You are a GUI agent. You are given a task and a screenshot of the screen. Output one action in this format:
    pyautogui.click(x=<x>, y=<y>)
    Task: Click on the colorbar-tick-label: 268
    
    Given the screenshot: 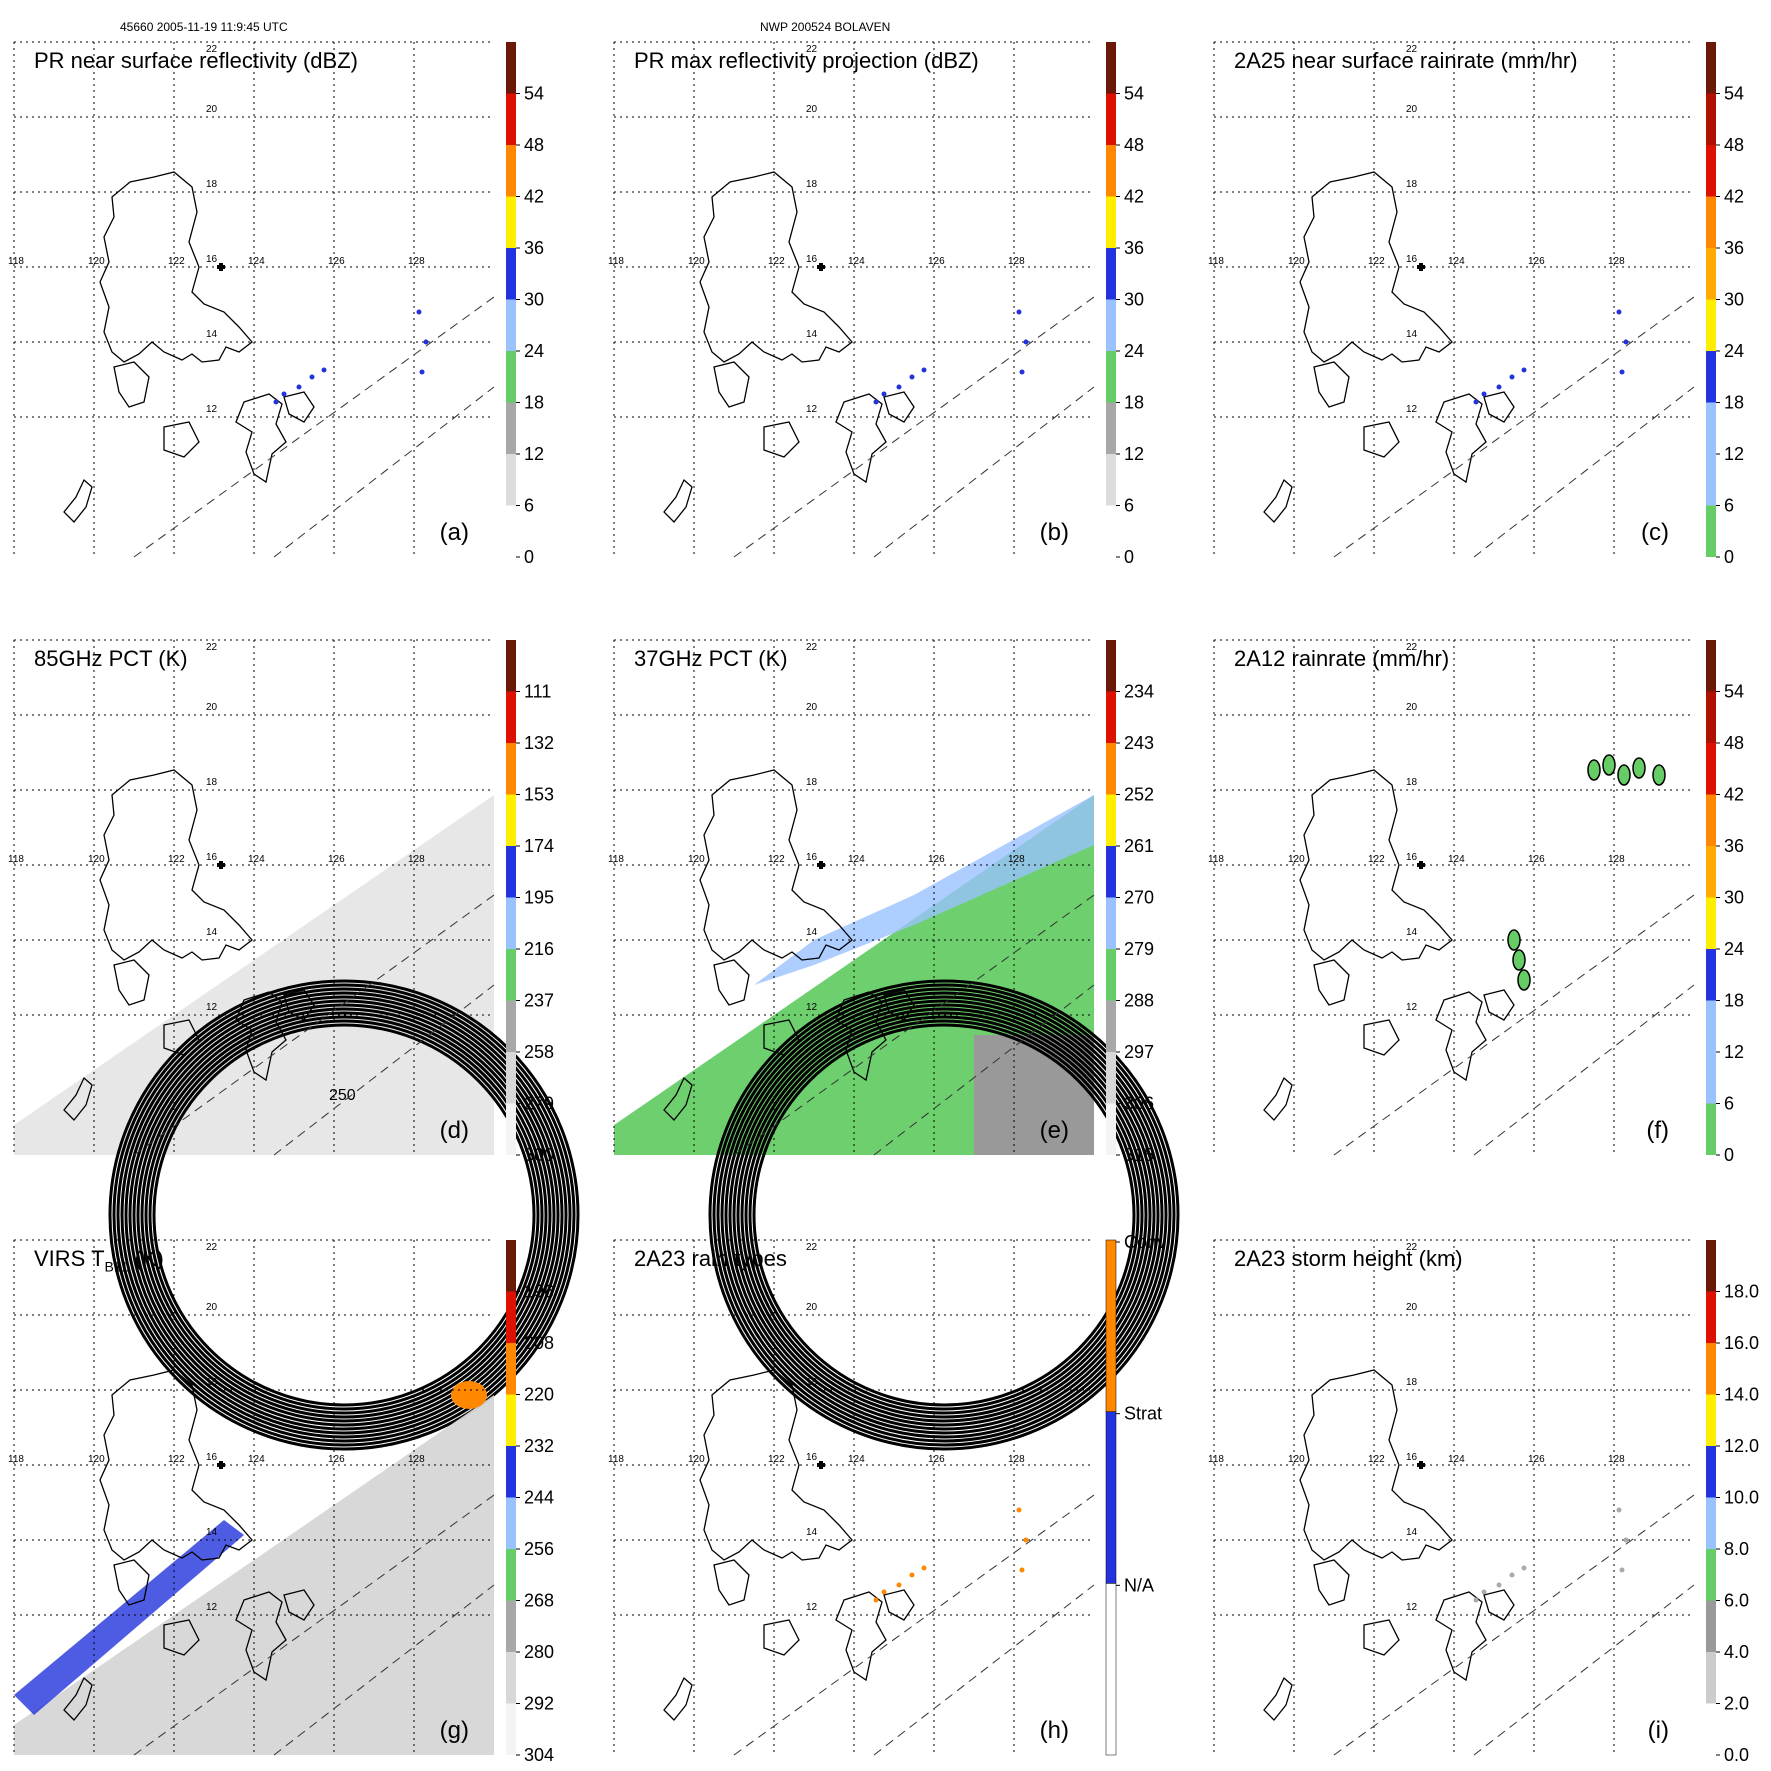 What is the action you would take?
    pyautogui.click(x=539, y=1601)
    